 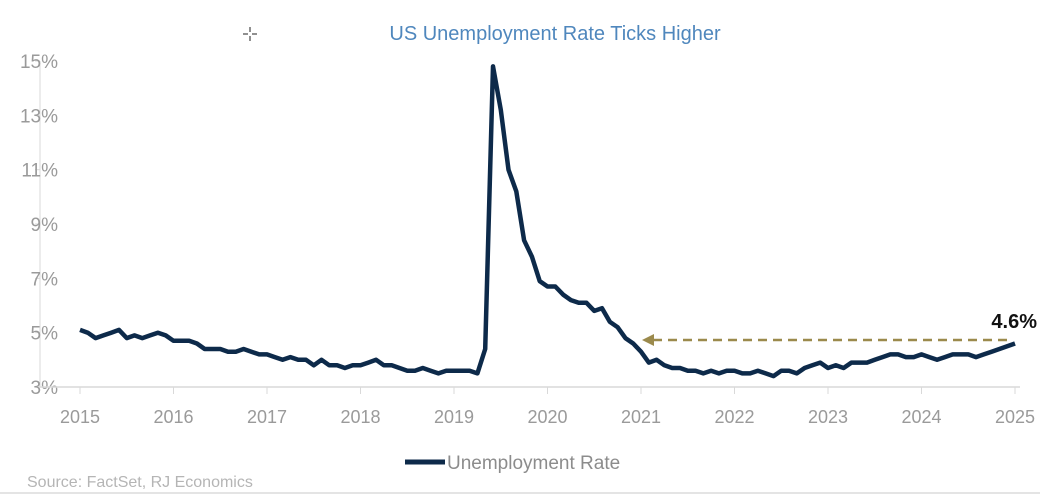 What do you see at coordinates (360, 417) in the screenshot?
I see `x-tick-label: 2018` at bounding box center [360, 417].